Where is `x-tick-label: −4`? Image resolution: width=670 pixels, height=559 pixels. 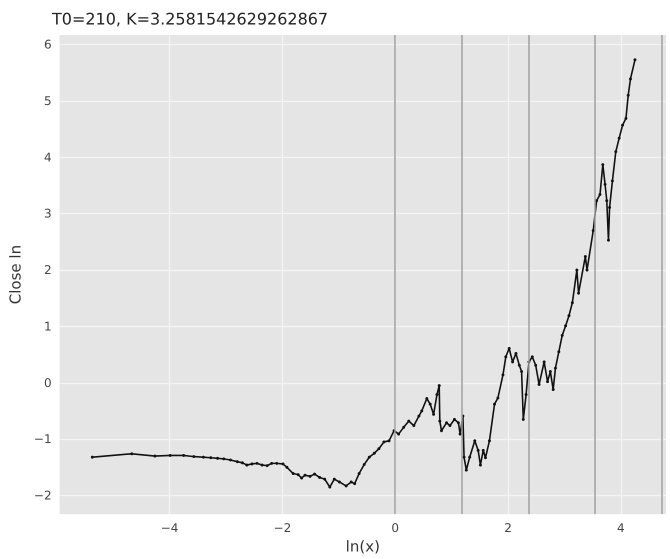
x-tick-label: −4 is located at coordinates (169, 528).